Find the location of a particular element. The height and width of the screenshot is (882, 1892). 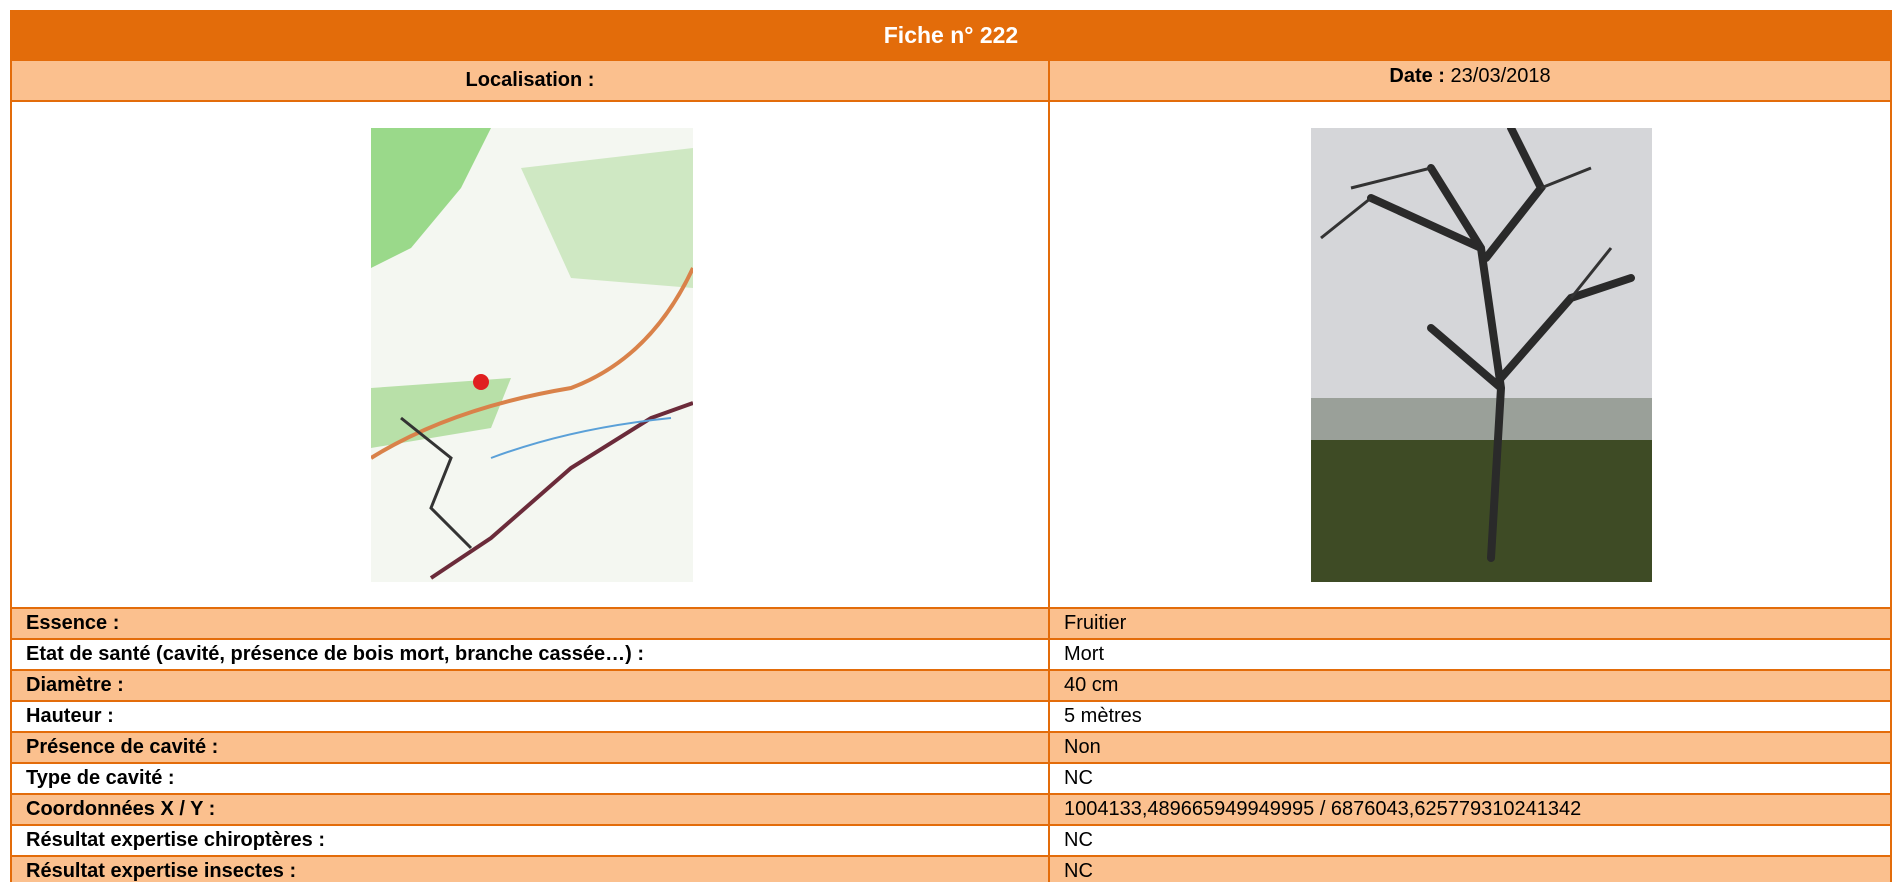

date-label: Date : is located at coordinates (1417, 76).